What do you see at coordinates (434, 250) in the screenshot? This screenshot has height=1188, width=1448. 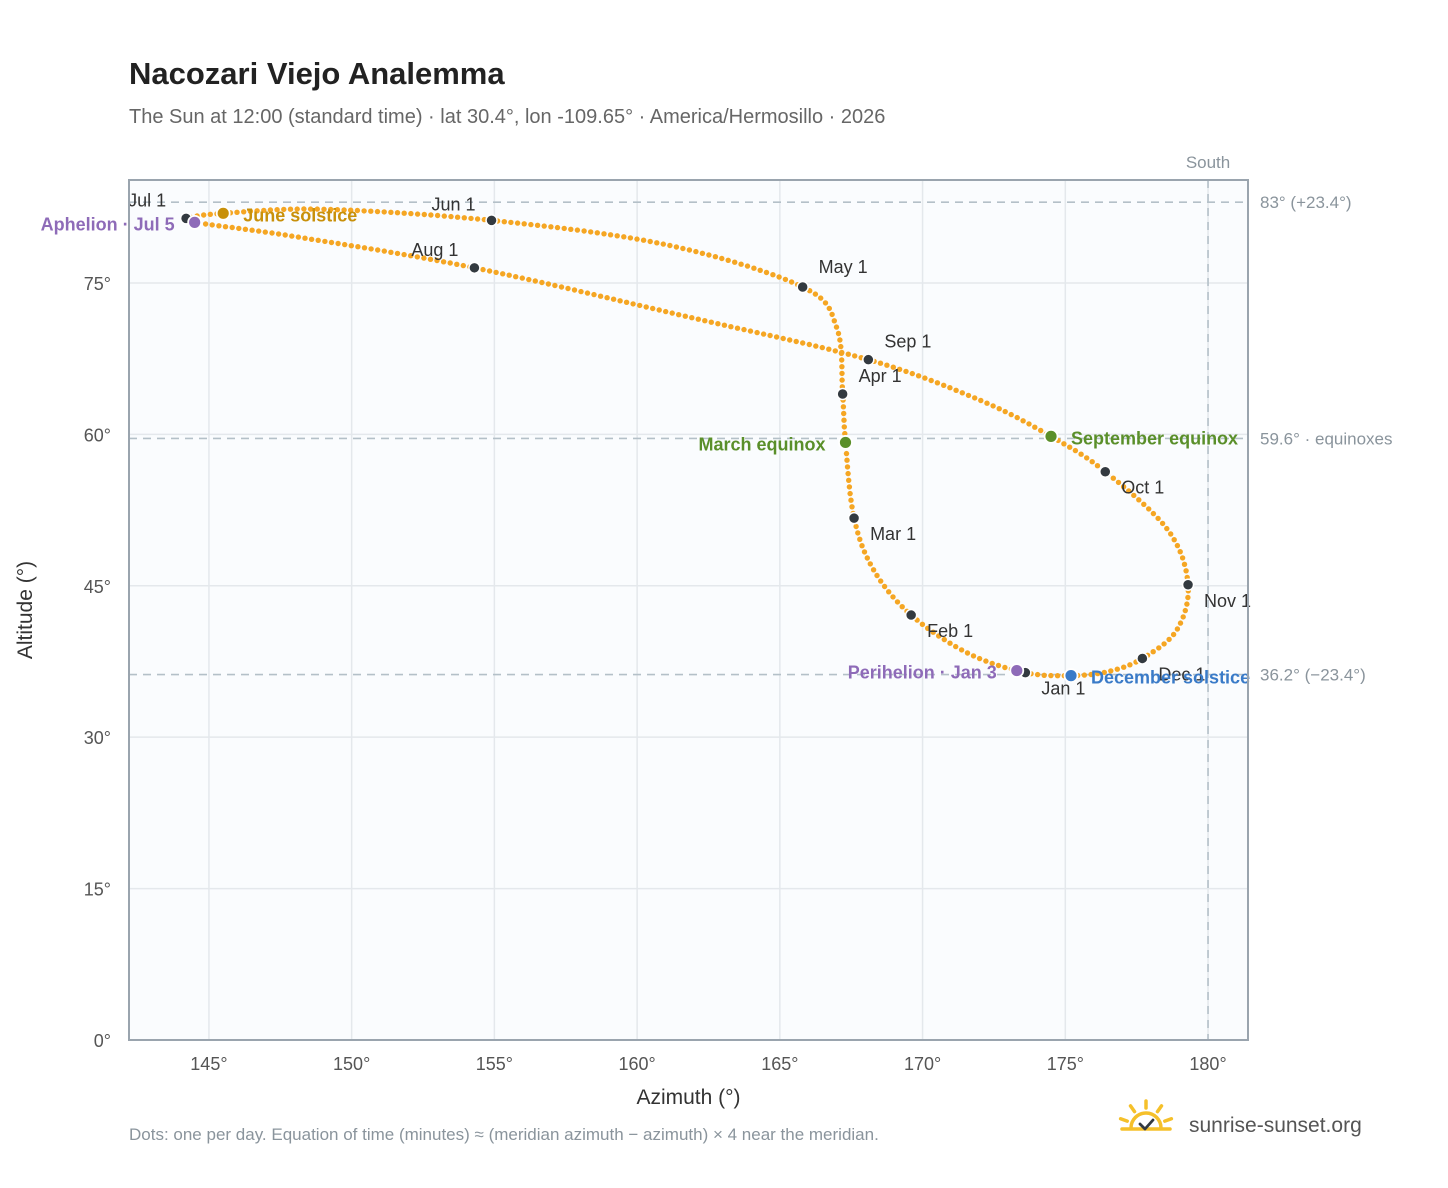 I see `month-label: Aug 1` at bounding box center [434, 250].